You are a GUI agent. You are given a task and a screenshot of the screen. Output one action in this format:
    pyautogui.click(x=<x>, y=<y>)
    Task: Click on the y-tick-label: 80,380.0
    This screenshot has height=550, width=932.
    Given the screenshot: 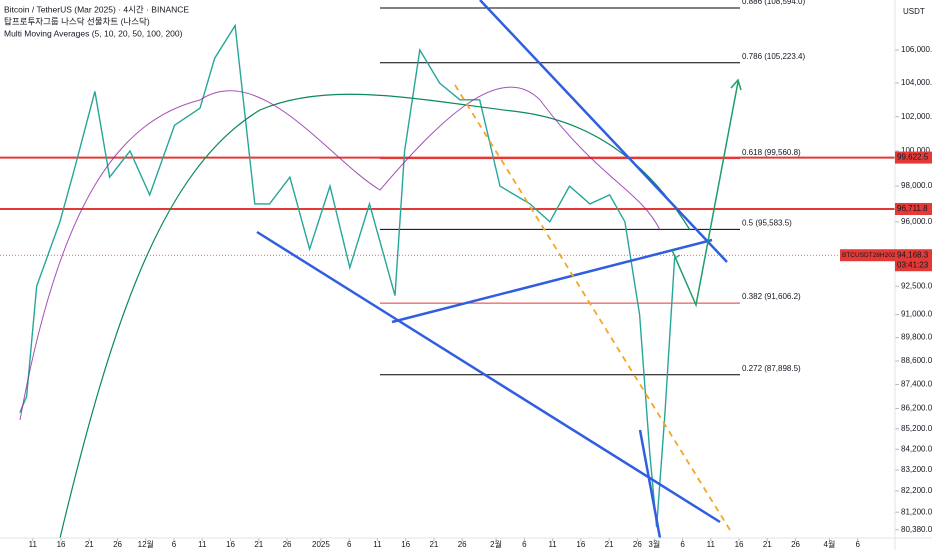 What is the action you would take?
    pyautogui.click(x=916, y=529)
    